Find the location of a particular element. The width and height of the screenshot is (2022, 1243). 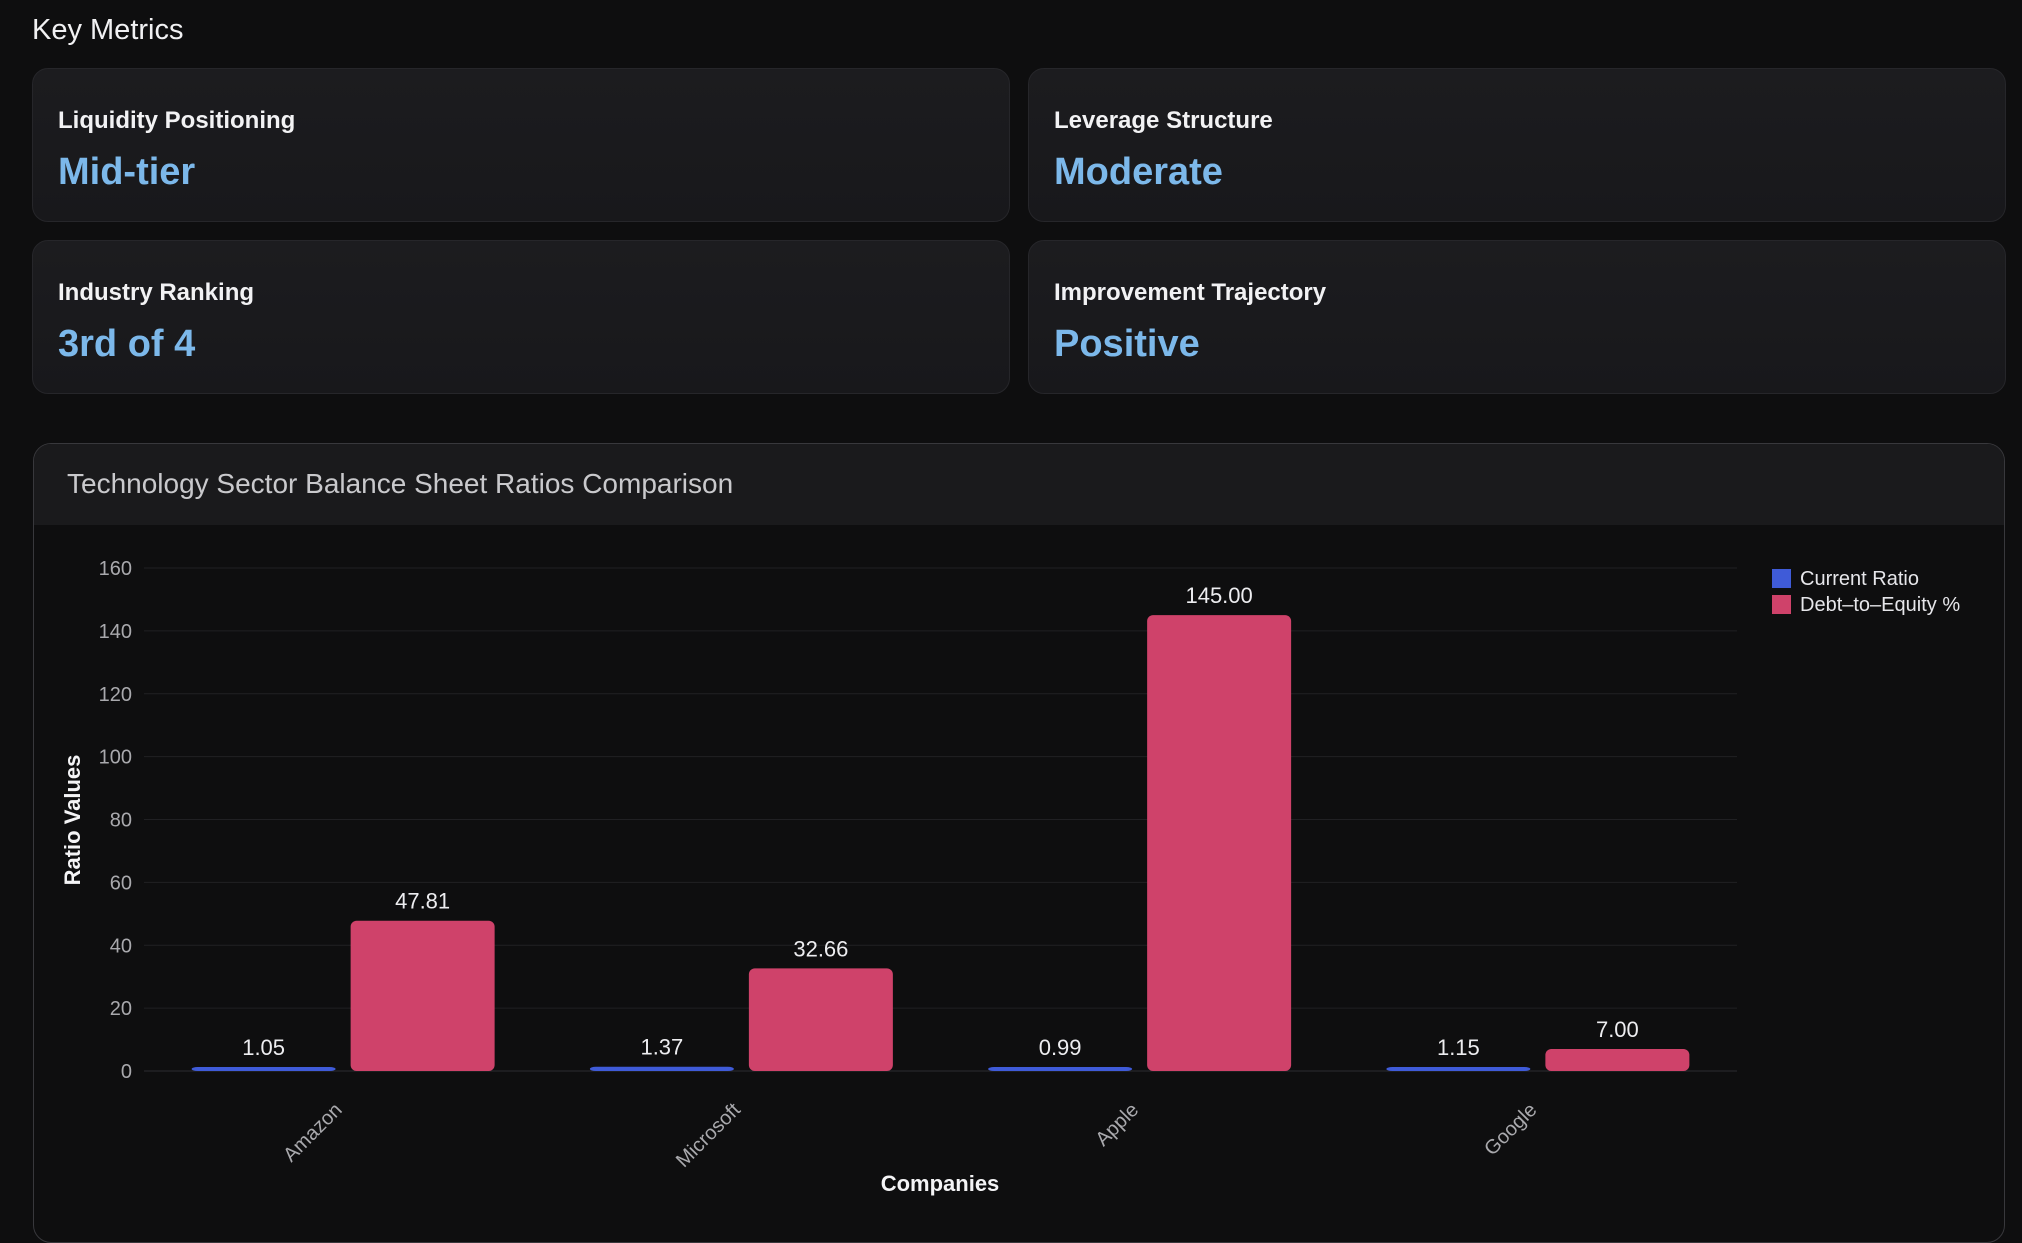

metric-value: Moderate is located at coordinates (1138, 172).